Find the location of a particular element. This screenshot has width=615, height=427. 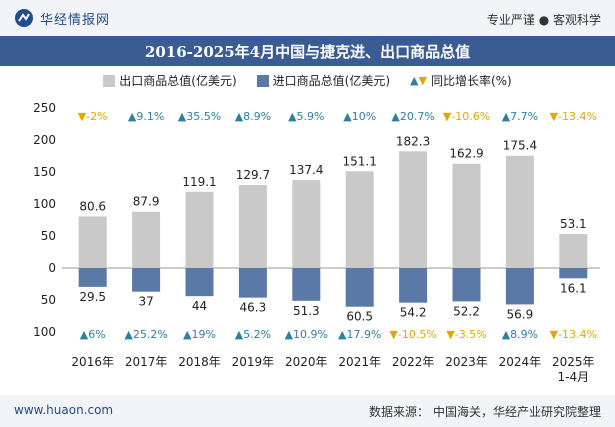

legend-label-export: 出口商品总值(亿美元) is located at coordinates (178, 81).